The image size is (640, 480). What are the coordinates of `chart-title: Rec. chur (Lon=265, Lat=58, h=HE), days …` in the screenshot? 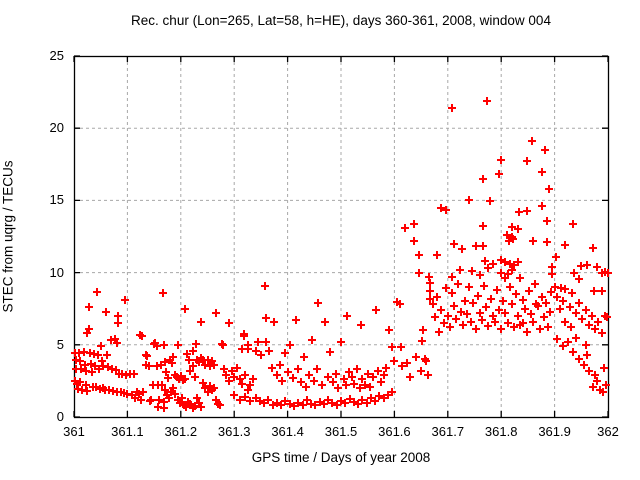 It's located at (341, 20).